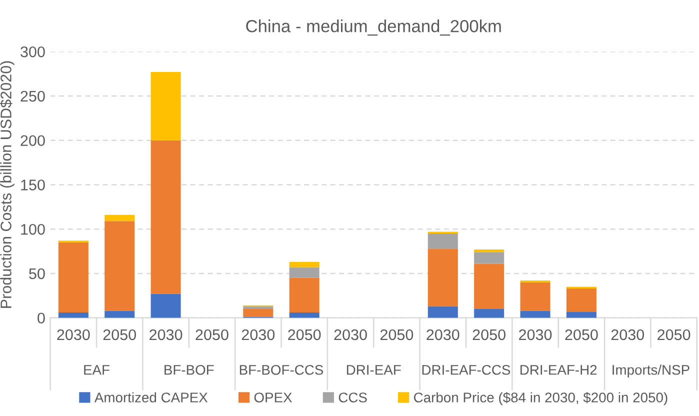  I want to click on y-tick-label: 50, so click(37, 274).